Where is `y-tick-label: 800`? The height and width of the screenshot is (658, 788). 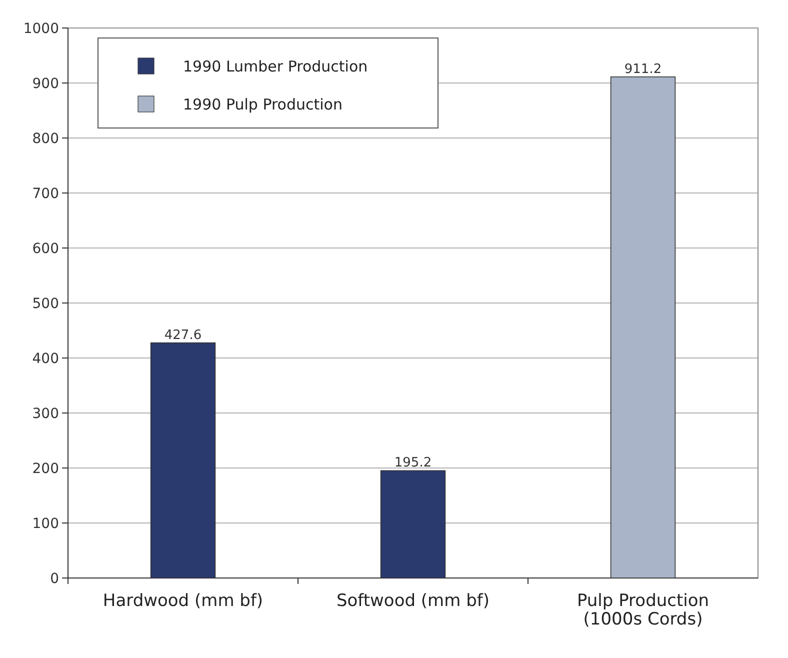
y-tick-label: 800 is located at coordinates (45, 138).